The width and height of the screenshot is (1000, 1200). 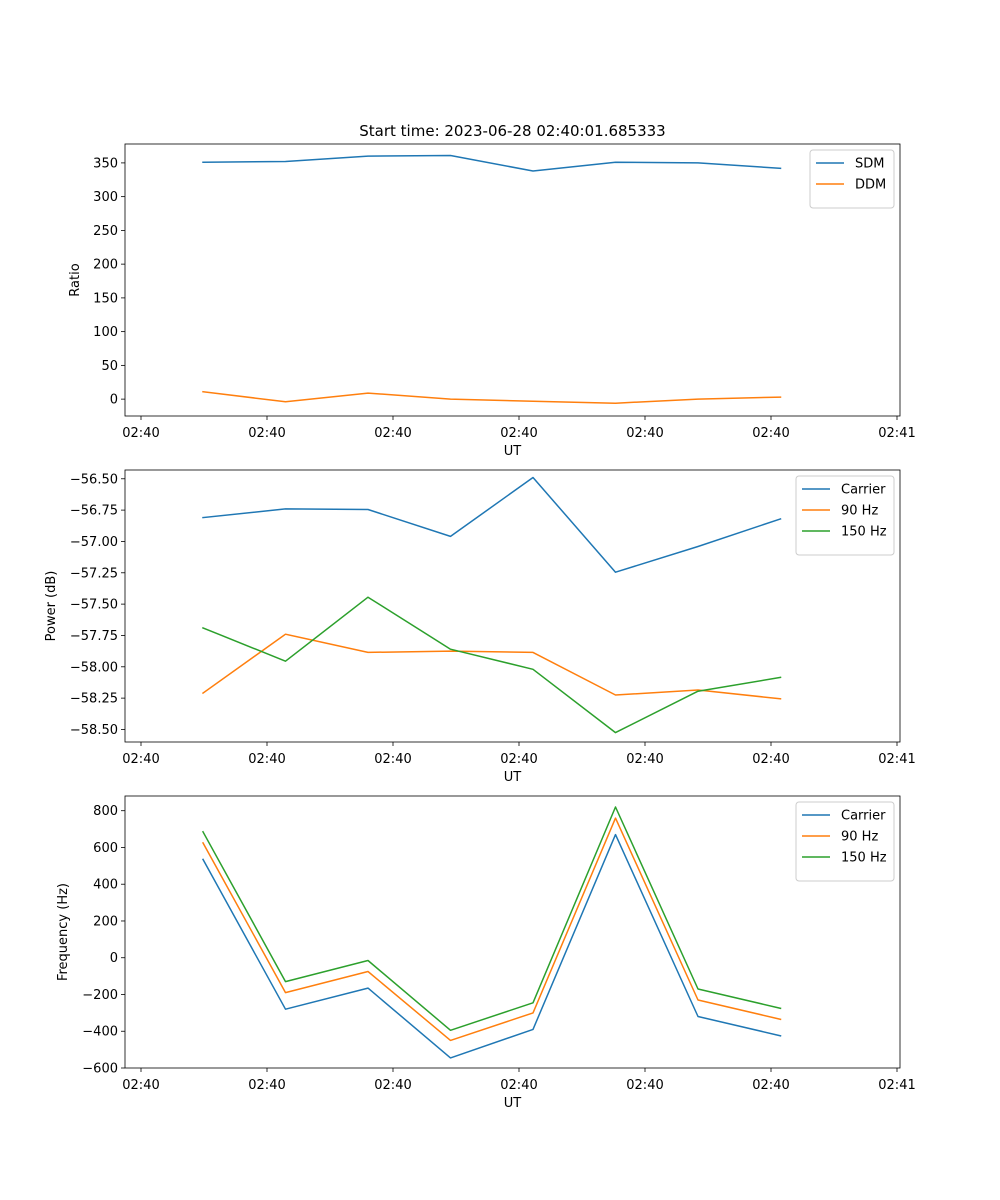 I want to click on y-axis-label: Power (dB), so click(x=51, y=606).